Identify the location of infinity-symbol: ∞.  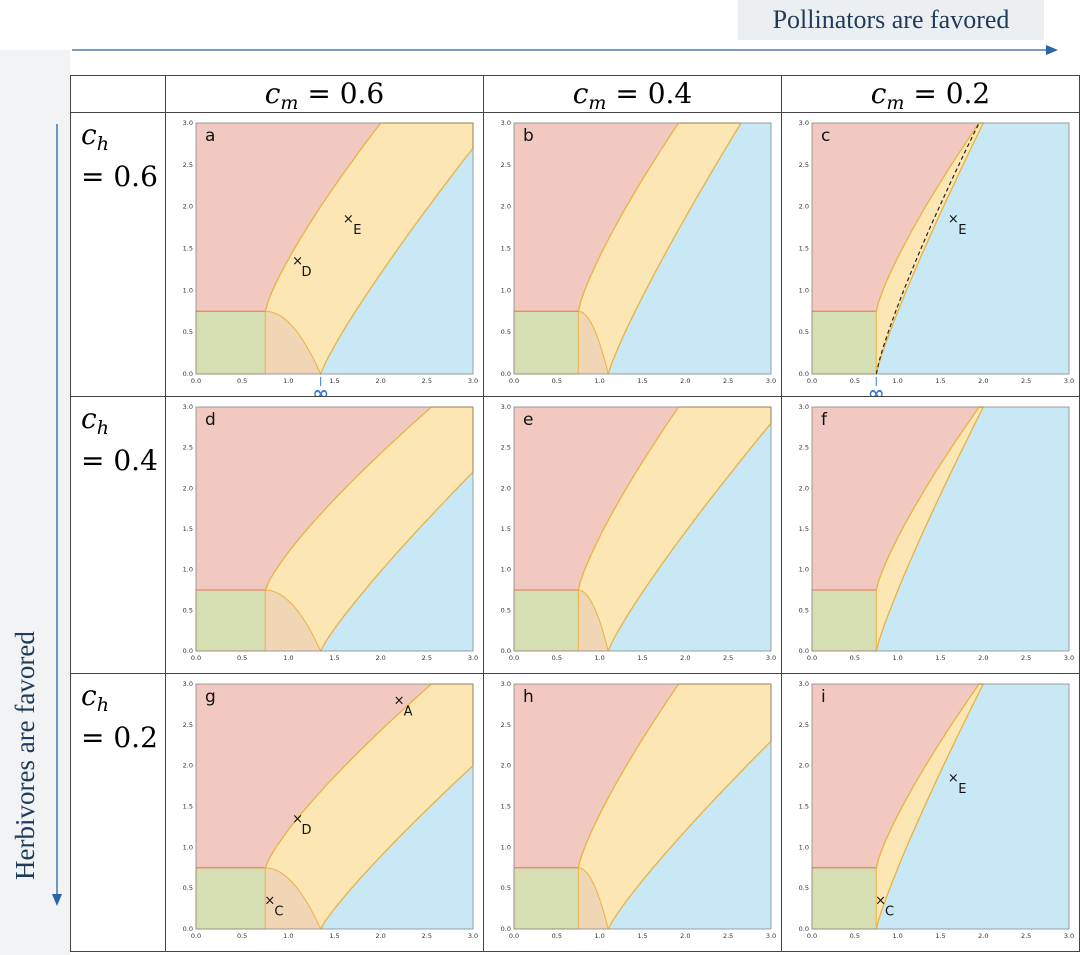
(320, 388).